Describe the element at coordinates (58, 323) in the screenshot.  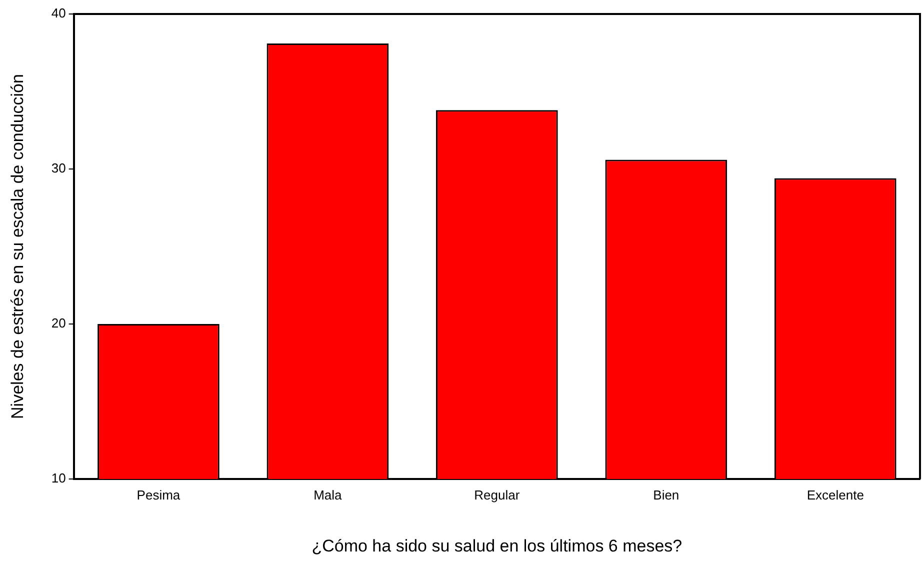
I see `y-tick-label: 20` at that location.